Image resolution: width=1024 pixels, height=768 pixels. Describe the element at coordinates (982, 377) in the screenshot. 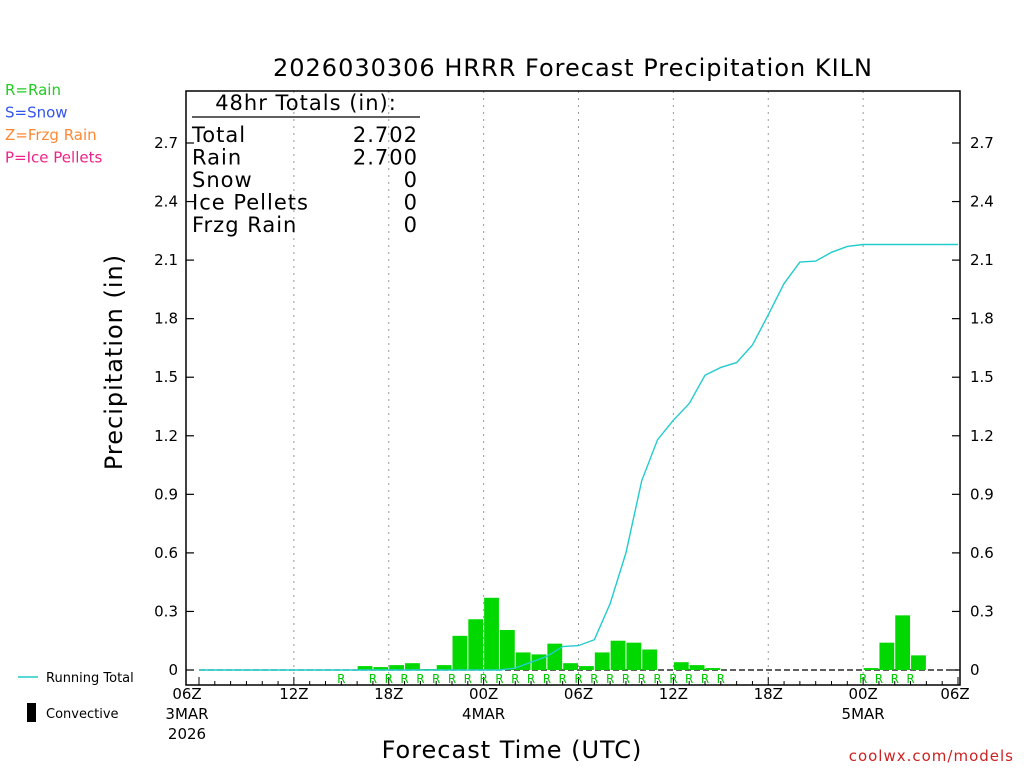

I see `y-tick-label-right: 1.5` at that location.